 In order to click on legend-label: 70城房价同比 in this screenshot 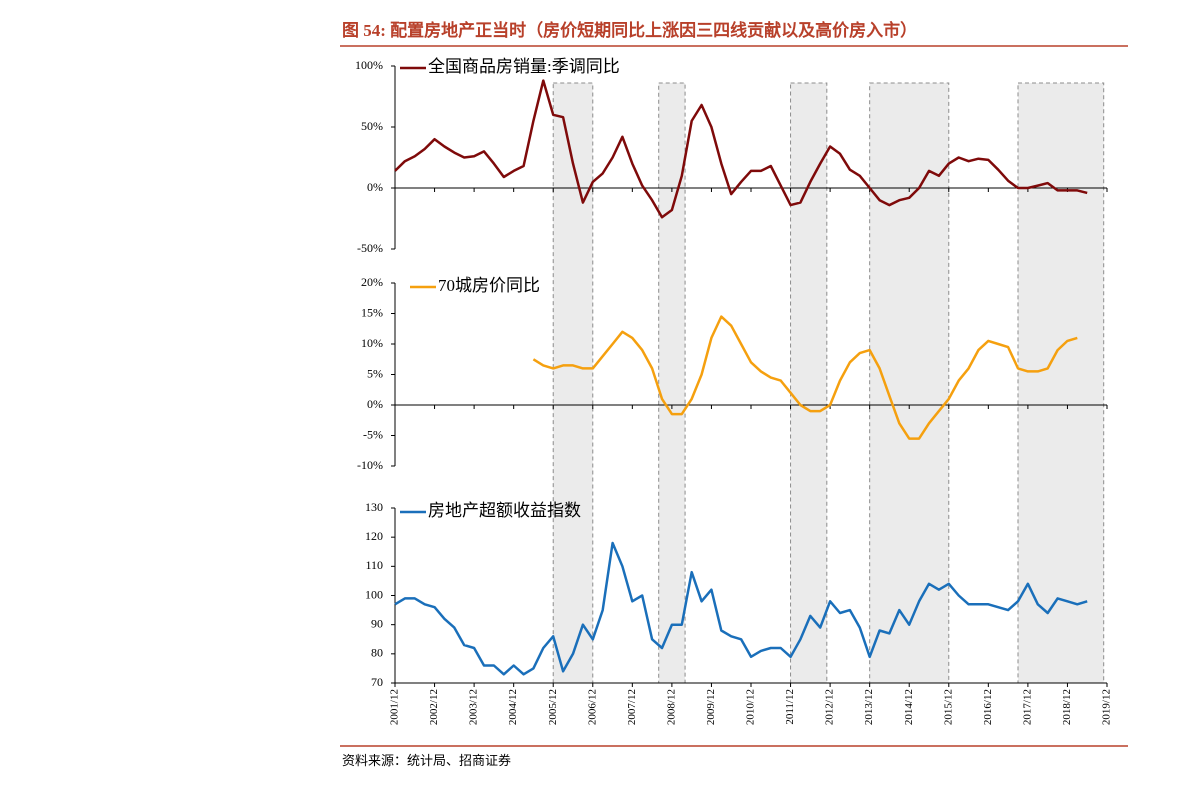, I will do `click(489, 285)`.